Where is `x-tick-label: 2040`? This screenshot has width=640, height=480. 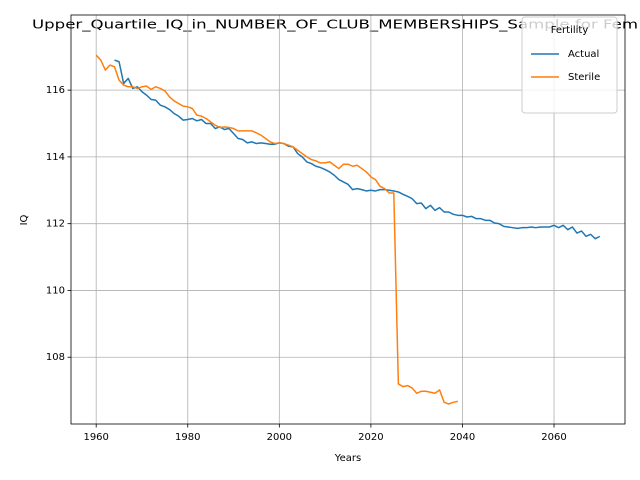
x-tick-label: 2040 is located at coordinates (462, 437).